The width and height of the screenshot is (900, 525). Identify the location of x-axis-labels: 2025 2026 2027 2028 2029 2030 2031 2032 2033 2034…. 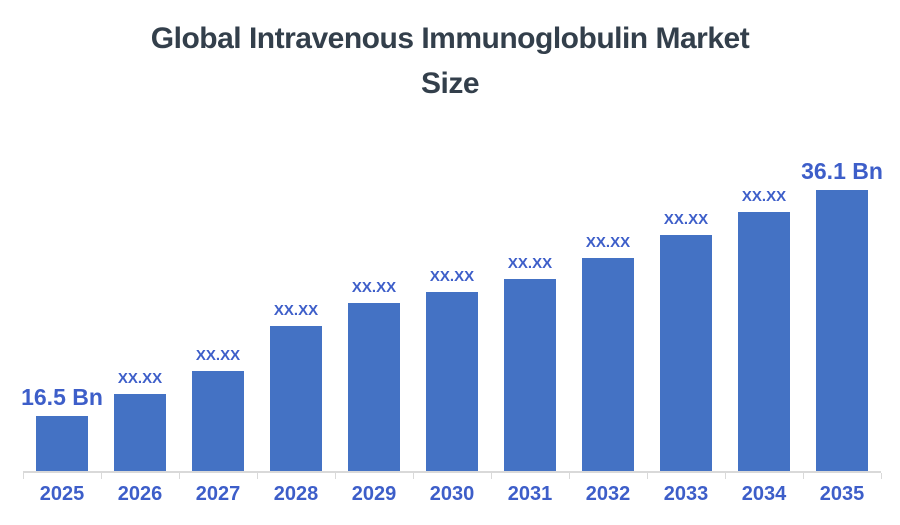
(452, 494).